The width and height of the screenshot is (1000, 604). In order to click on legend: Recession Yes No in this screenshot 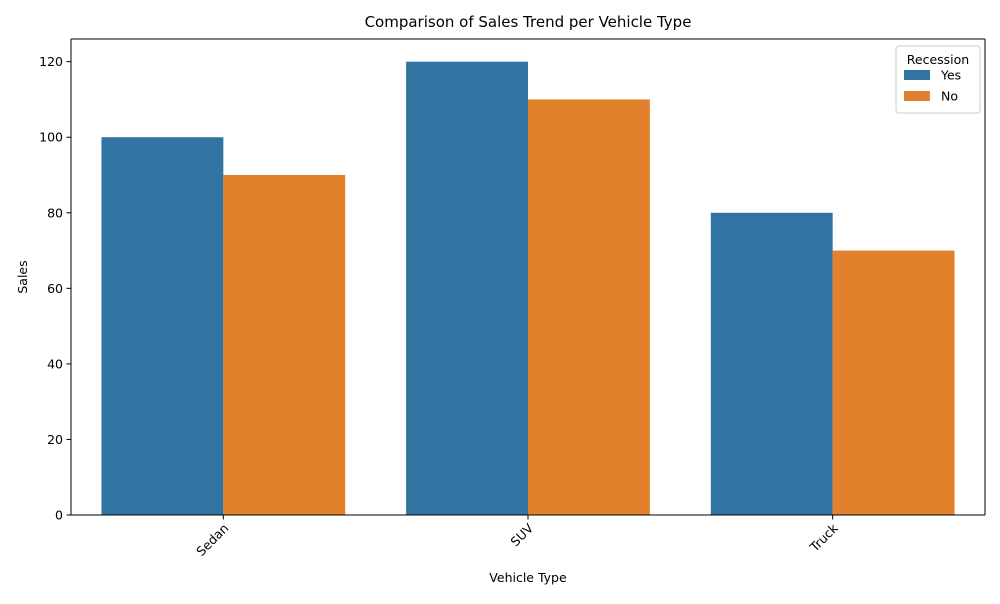, I will do `click(938, 79)`.